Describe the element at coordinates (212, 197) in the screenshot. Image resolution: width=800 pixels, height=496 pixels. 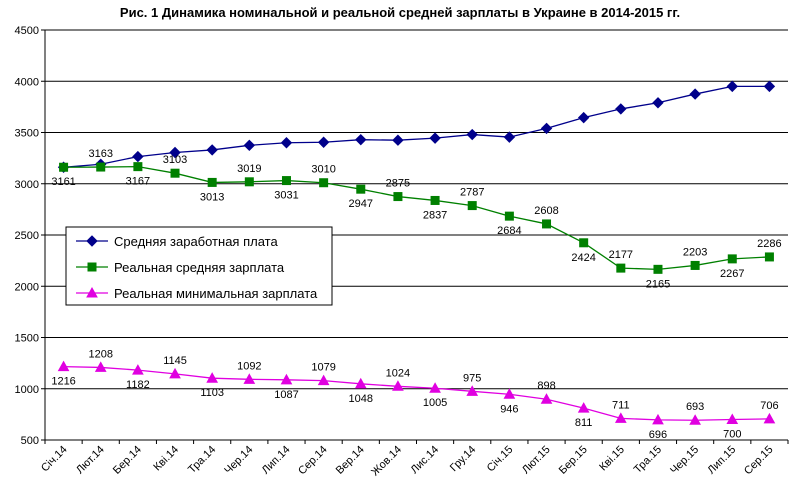
I see `data-label: 3013` at that location.